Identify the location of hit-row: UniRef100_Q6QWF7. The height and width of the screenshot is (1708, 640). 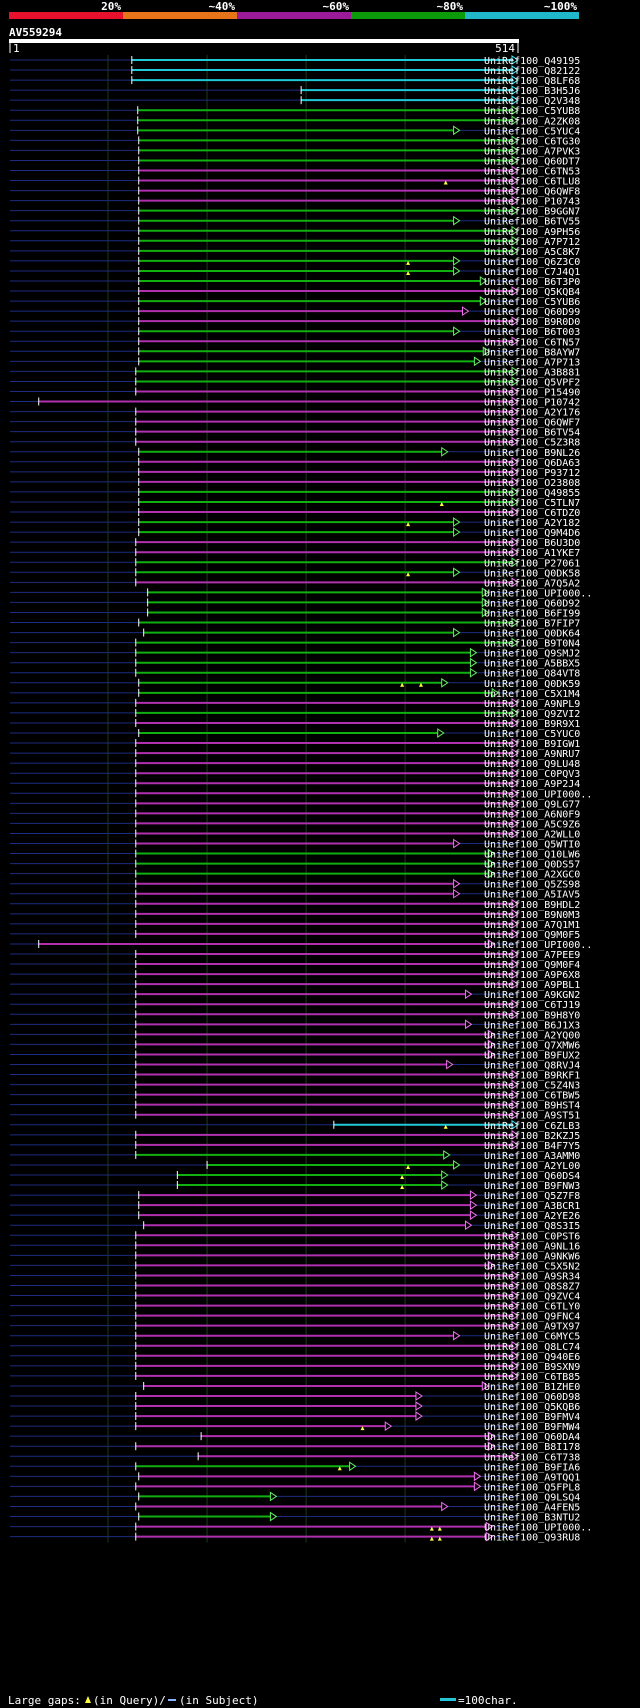
(295, 422).